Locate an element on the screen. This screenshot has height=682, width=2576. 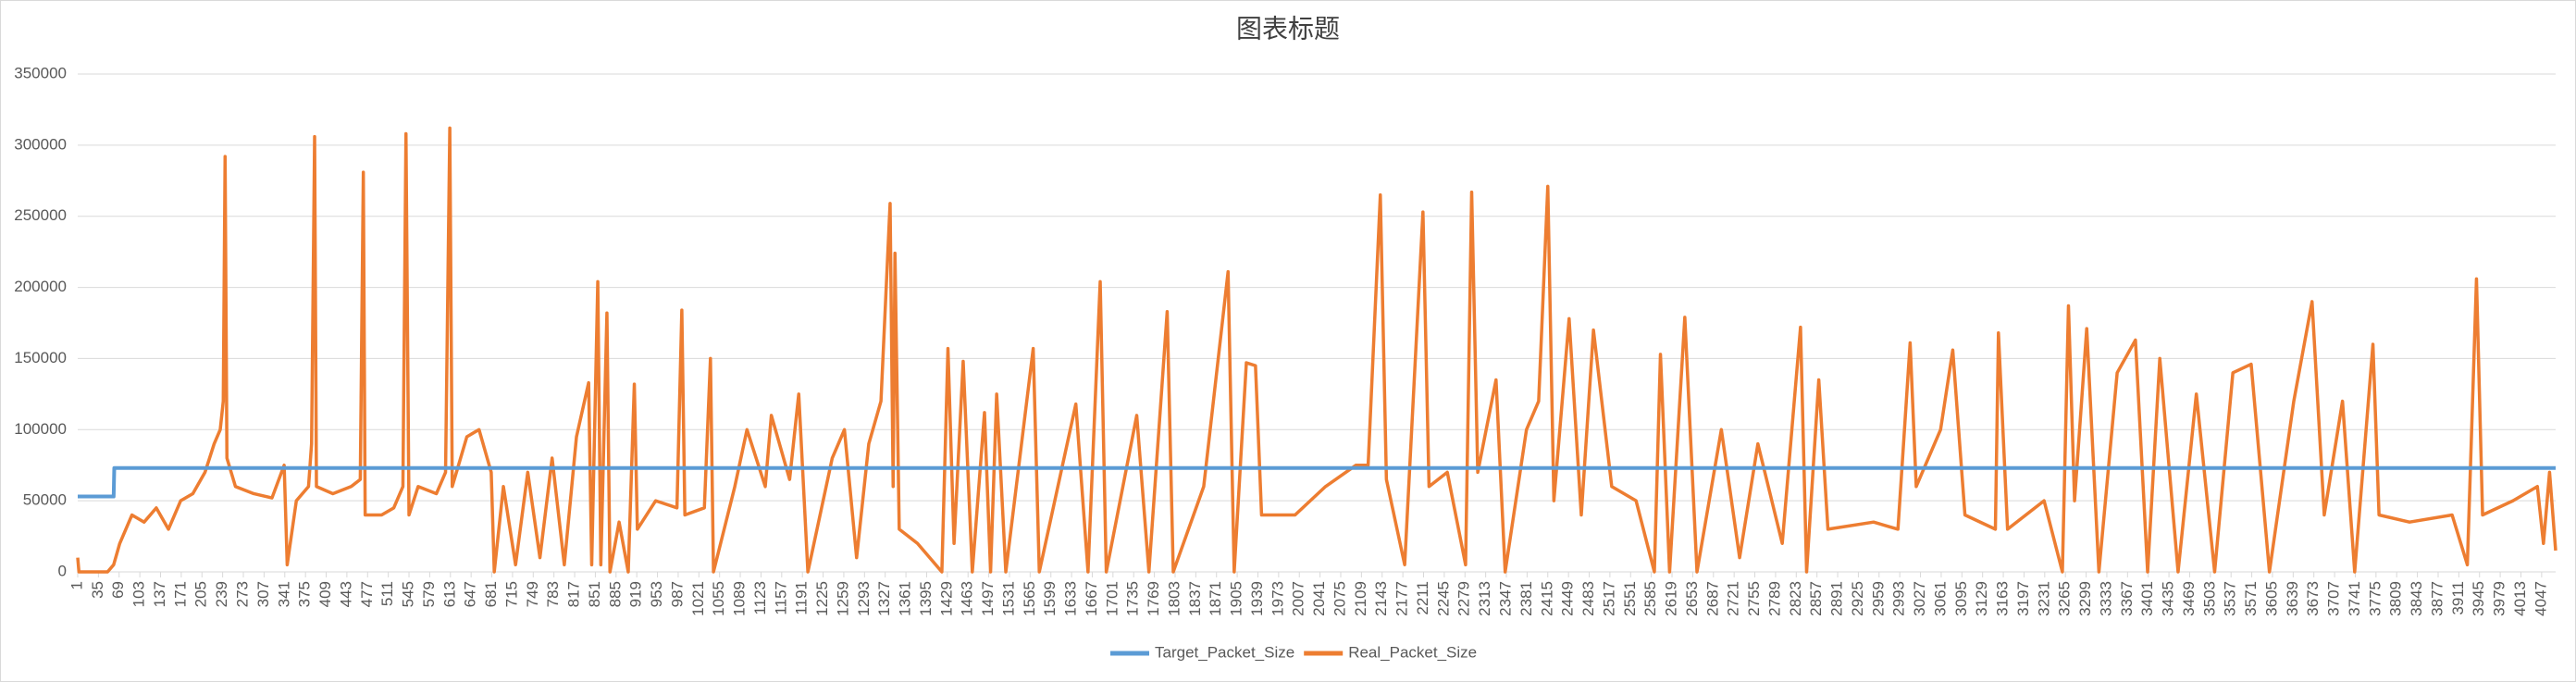
x-tick-label: 1497 is located at coordinates (988, 598).